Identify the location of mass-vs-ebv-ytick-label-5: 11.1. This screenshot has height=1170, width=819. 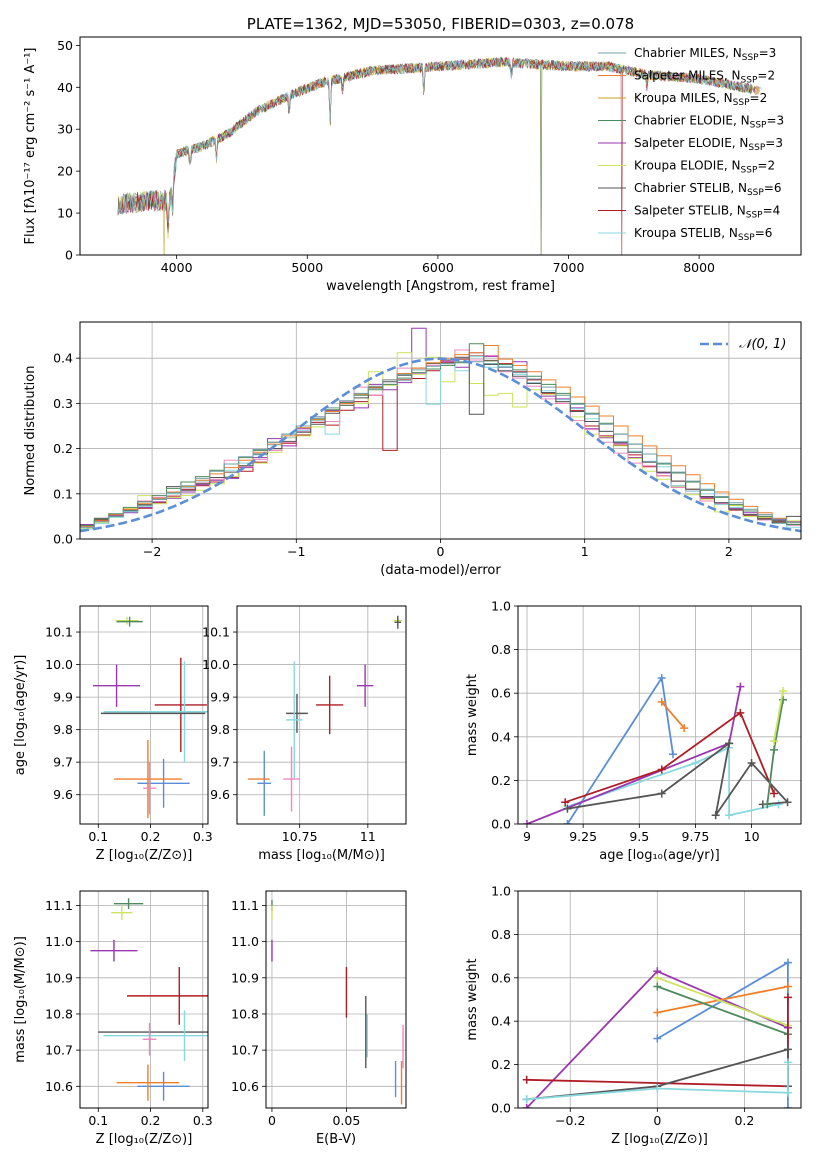
(245, 905).